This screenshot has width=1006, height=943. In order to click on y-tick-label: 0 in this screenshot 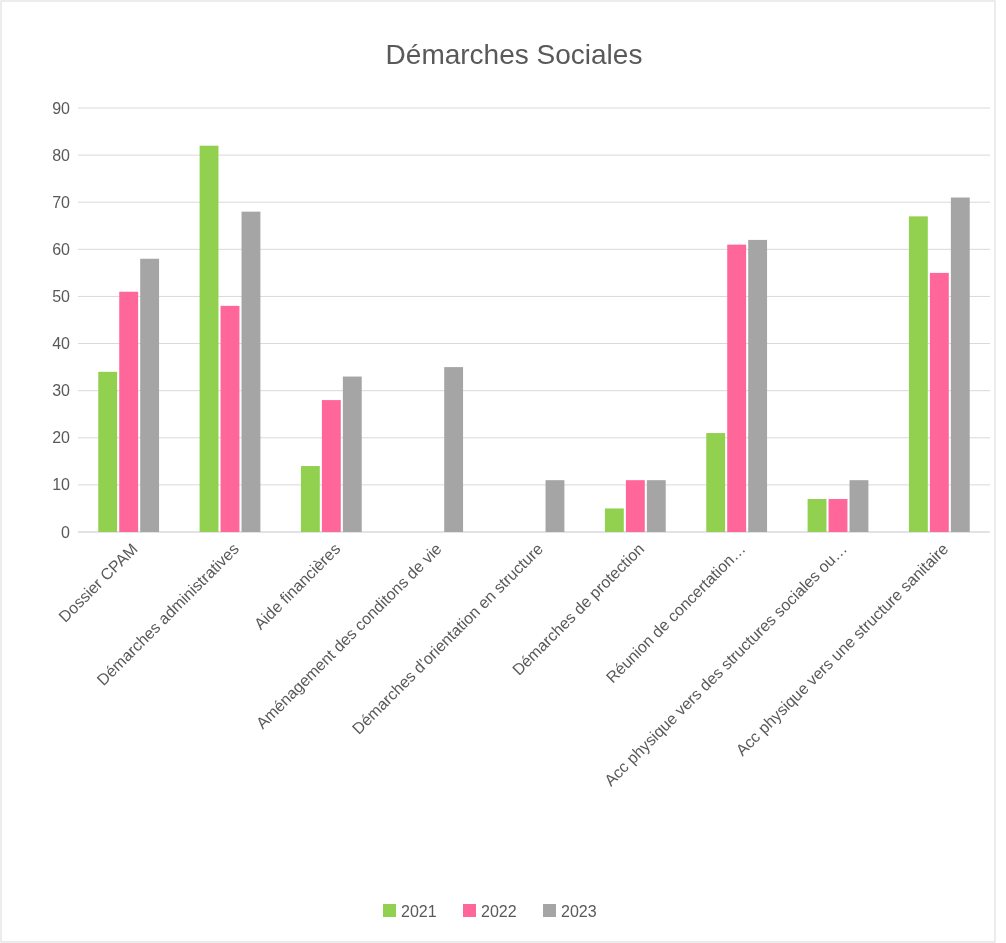, I will do `click(66, 532)`.